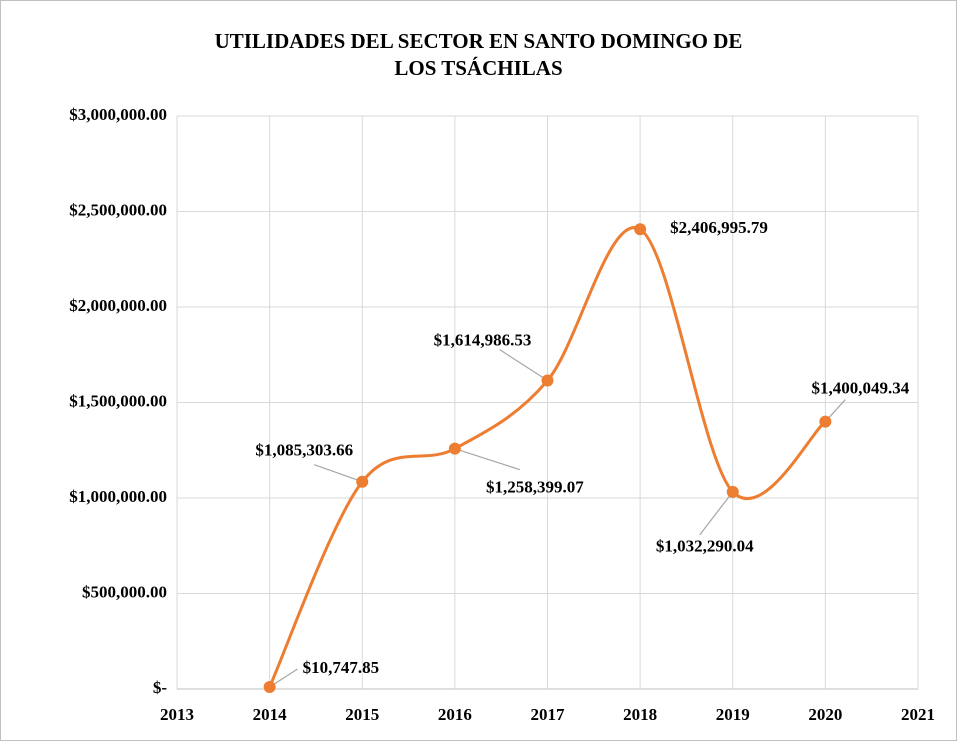 The height and width of the screenshot is (741, 957). I want to click on data-label: $1,258,399.07, so click(535, 487).